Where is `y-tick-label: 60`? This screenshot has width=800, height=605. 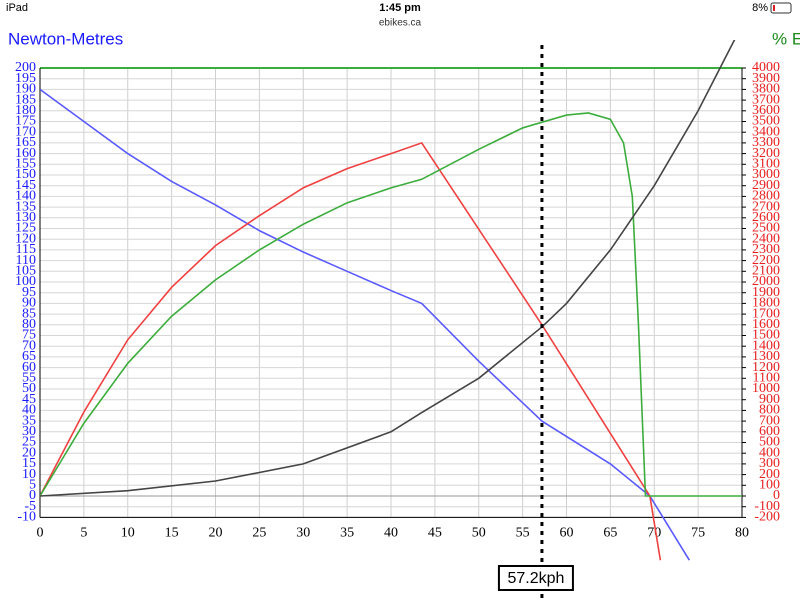 y-tick-label: 60 is located at coordinates (29, 367).